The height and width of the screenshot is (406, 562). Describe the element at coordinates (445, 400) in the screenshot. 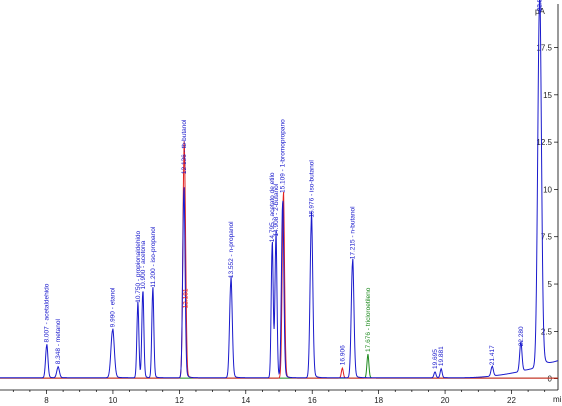

I see `x-tick-label: 20` at that location.